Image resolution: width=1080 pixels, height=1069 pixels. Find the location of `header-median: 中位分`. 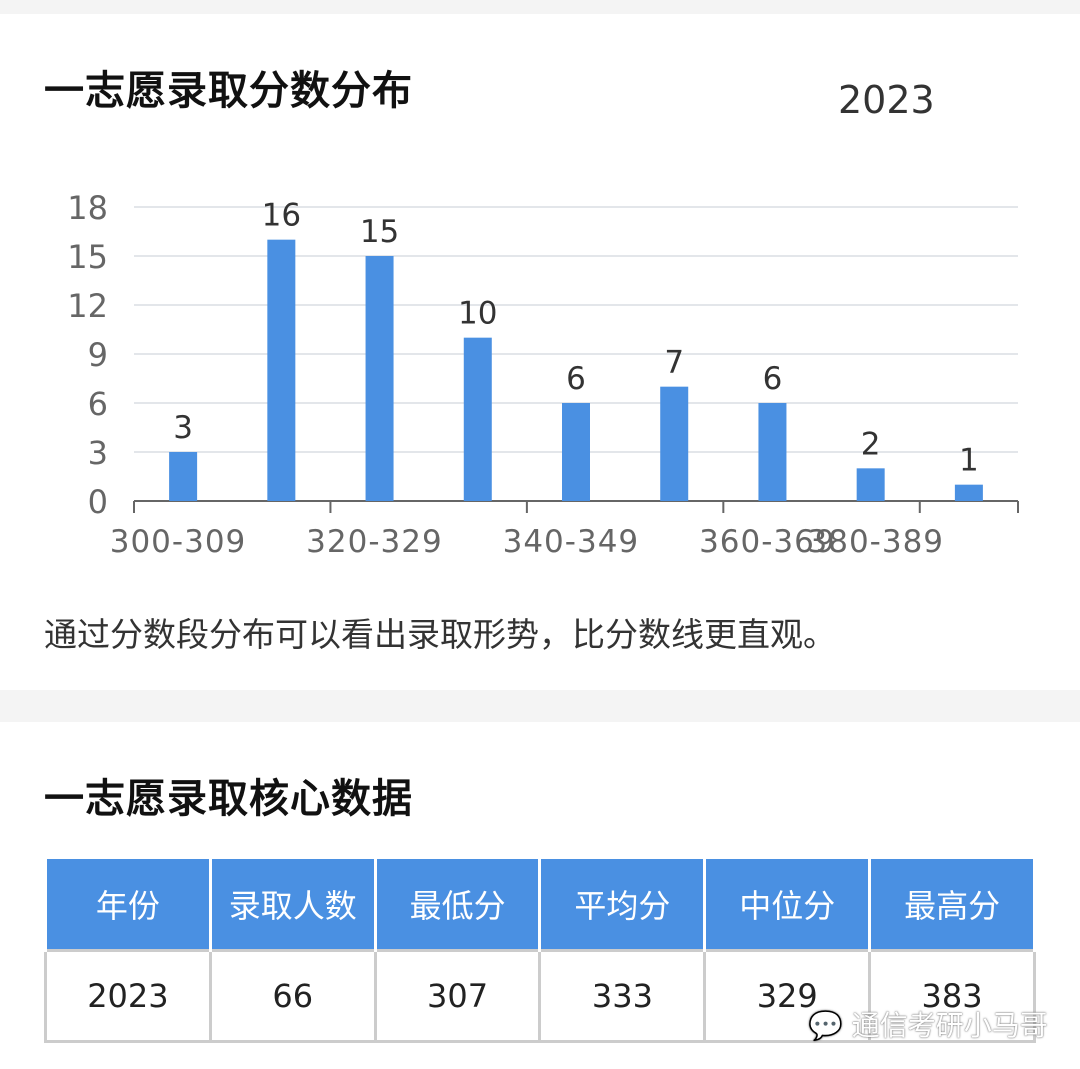

header-median: 中位分 is located at coordinates (787, 903).